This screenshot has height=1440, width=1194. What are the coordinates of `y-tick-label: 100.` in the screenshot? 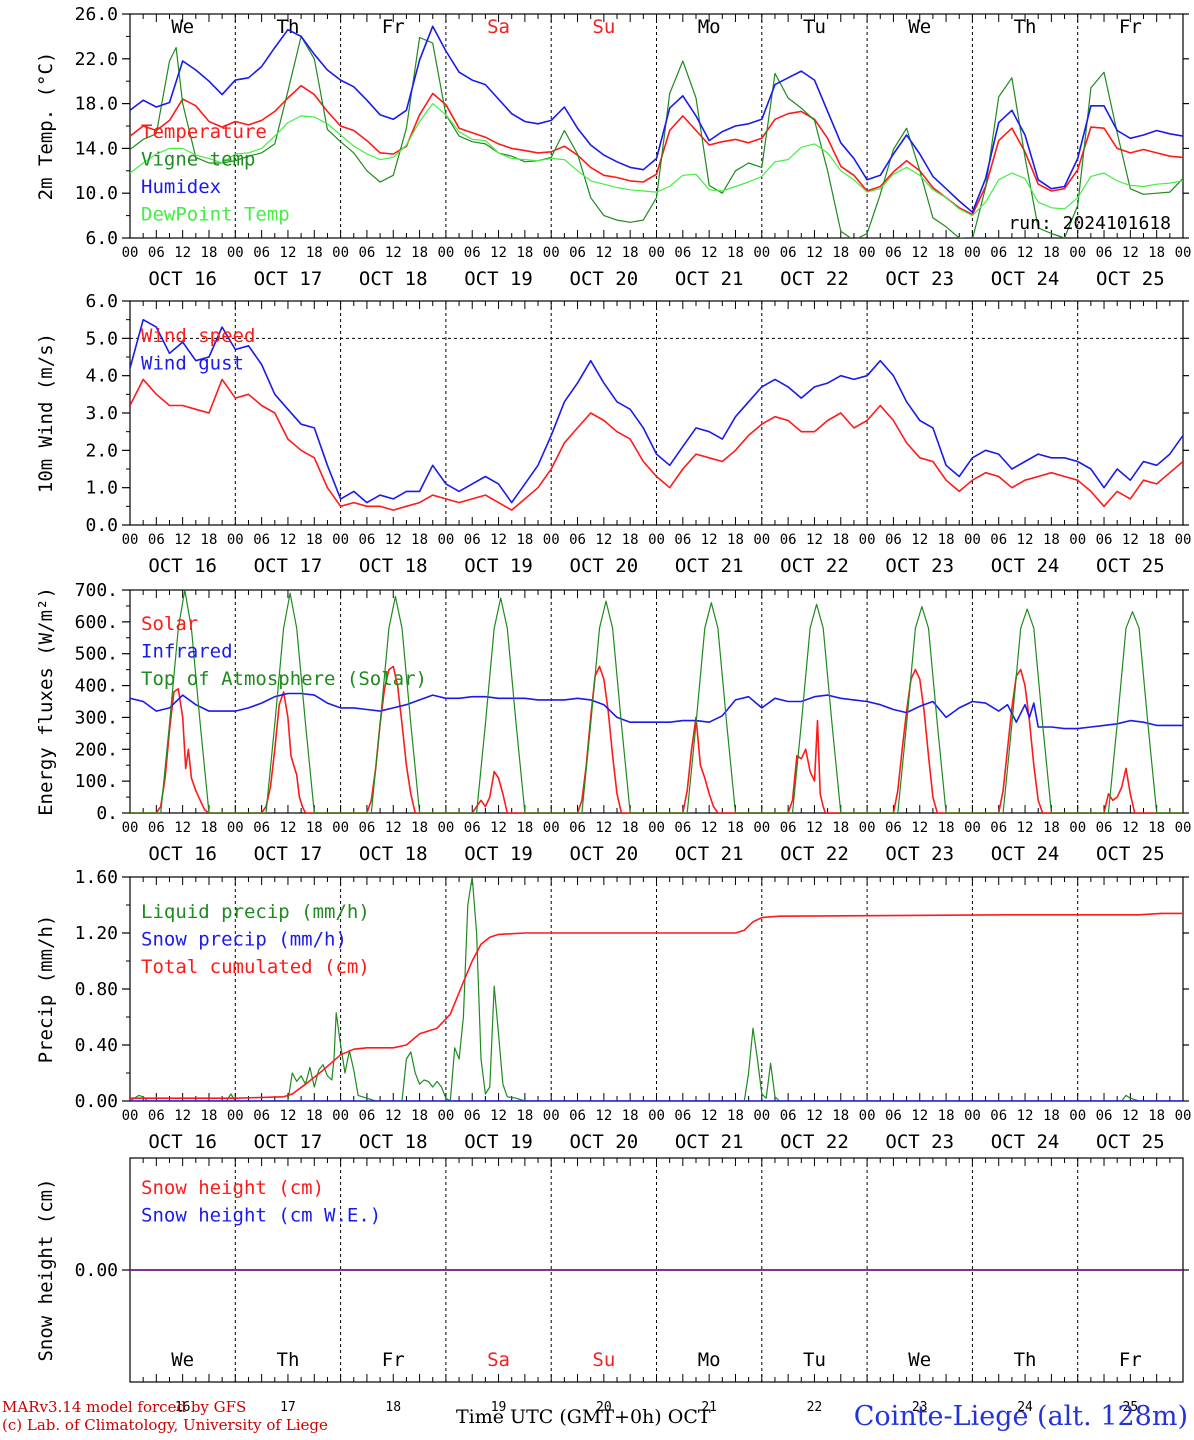 It's located at (96, 781).